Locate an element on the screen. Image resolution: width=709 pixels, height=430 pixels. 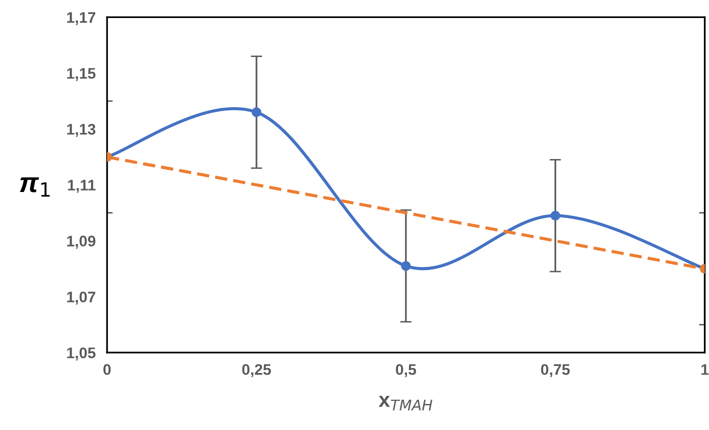
y-tick-label: 1,17 is located at coordinates (81, 19).